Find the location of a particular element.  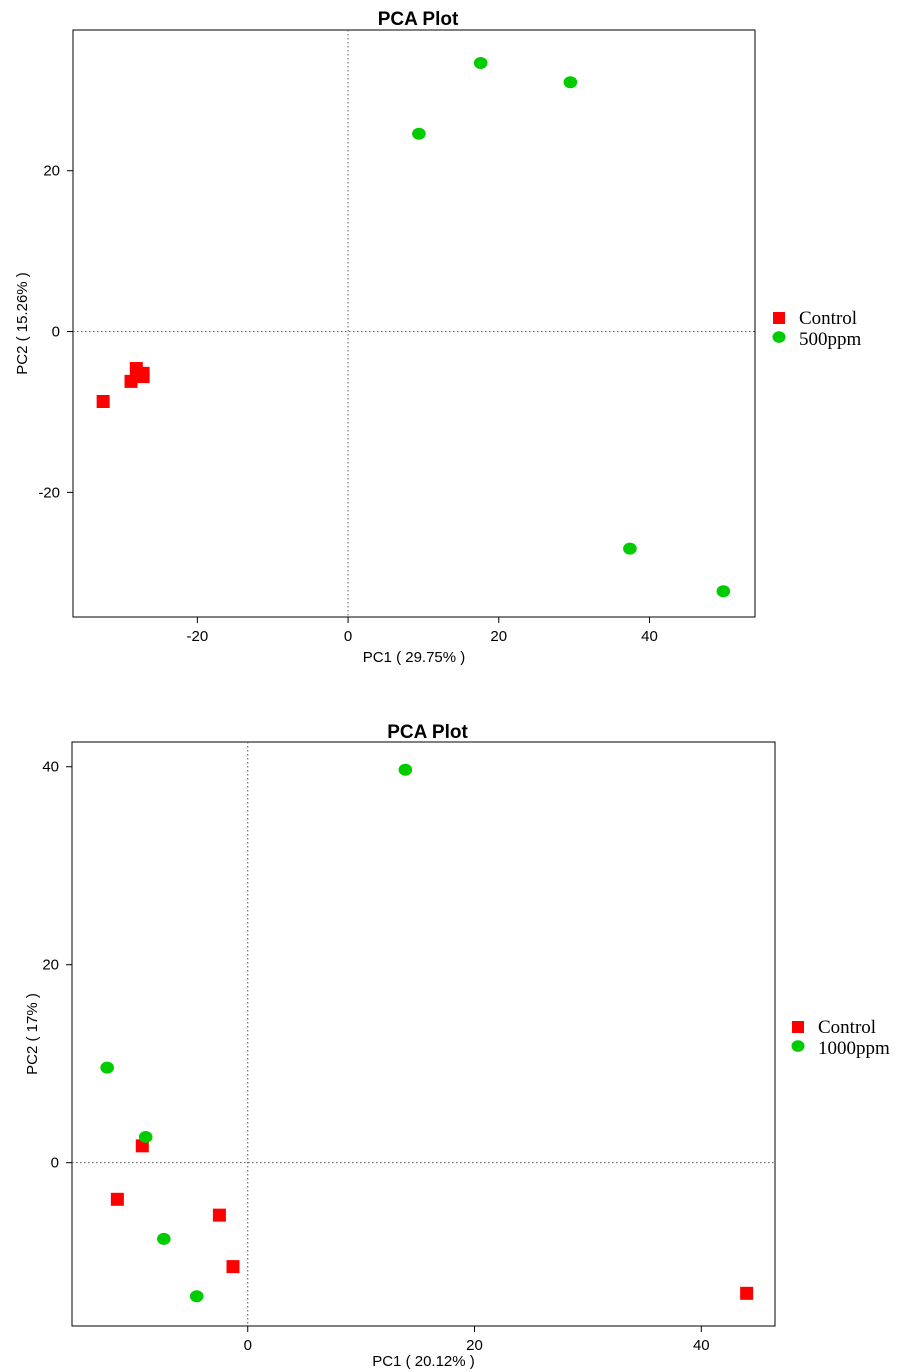

x-axis-label: PC1 ( 20.12% ) is located at coordinates (423, 1361).